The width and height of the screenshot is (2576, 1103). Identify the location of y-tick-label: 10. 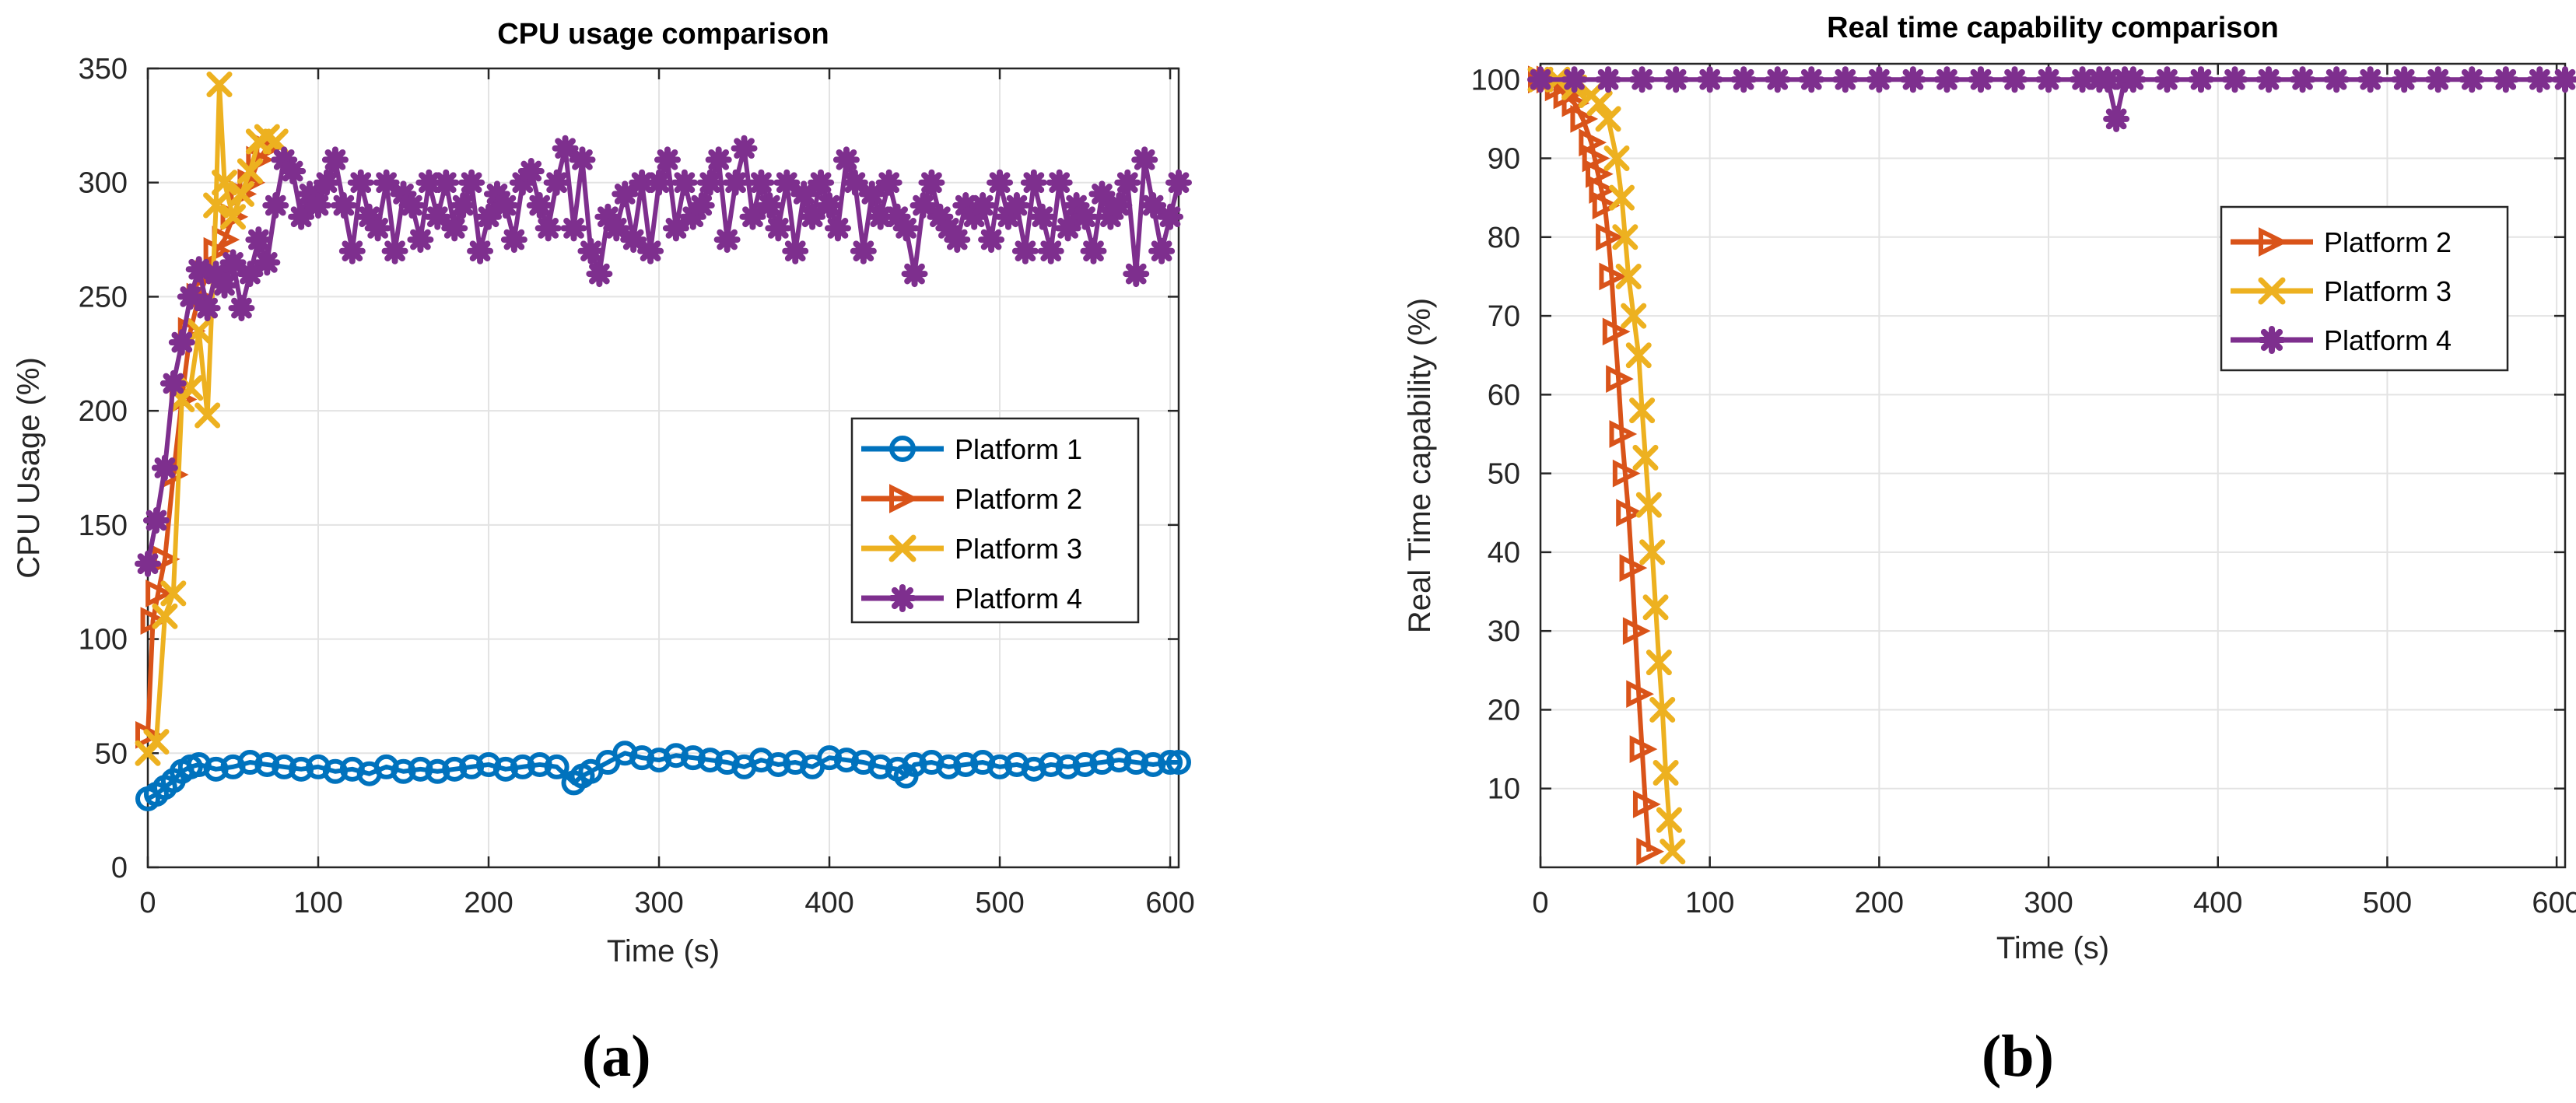
(1504, 789).